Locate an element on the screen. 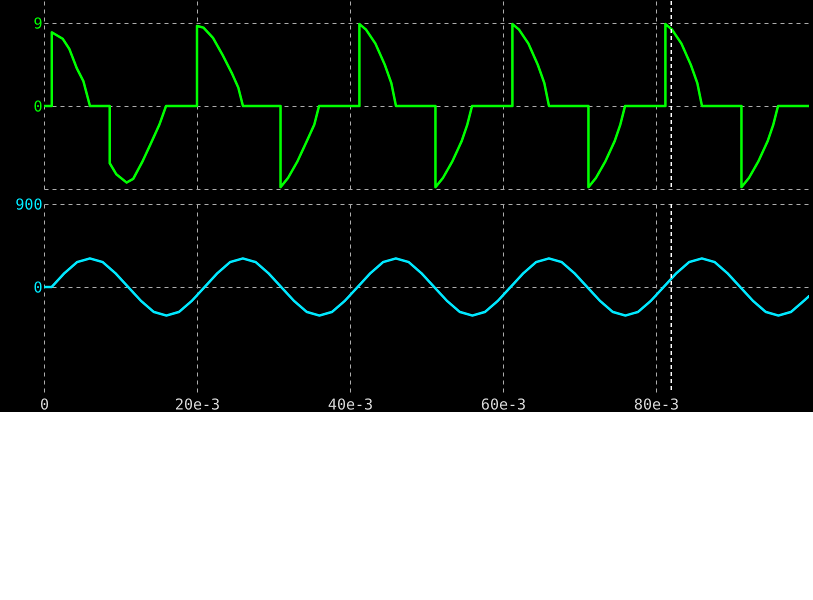  x-tick-label: 60e-3 is located at coordinates (503, 405).